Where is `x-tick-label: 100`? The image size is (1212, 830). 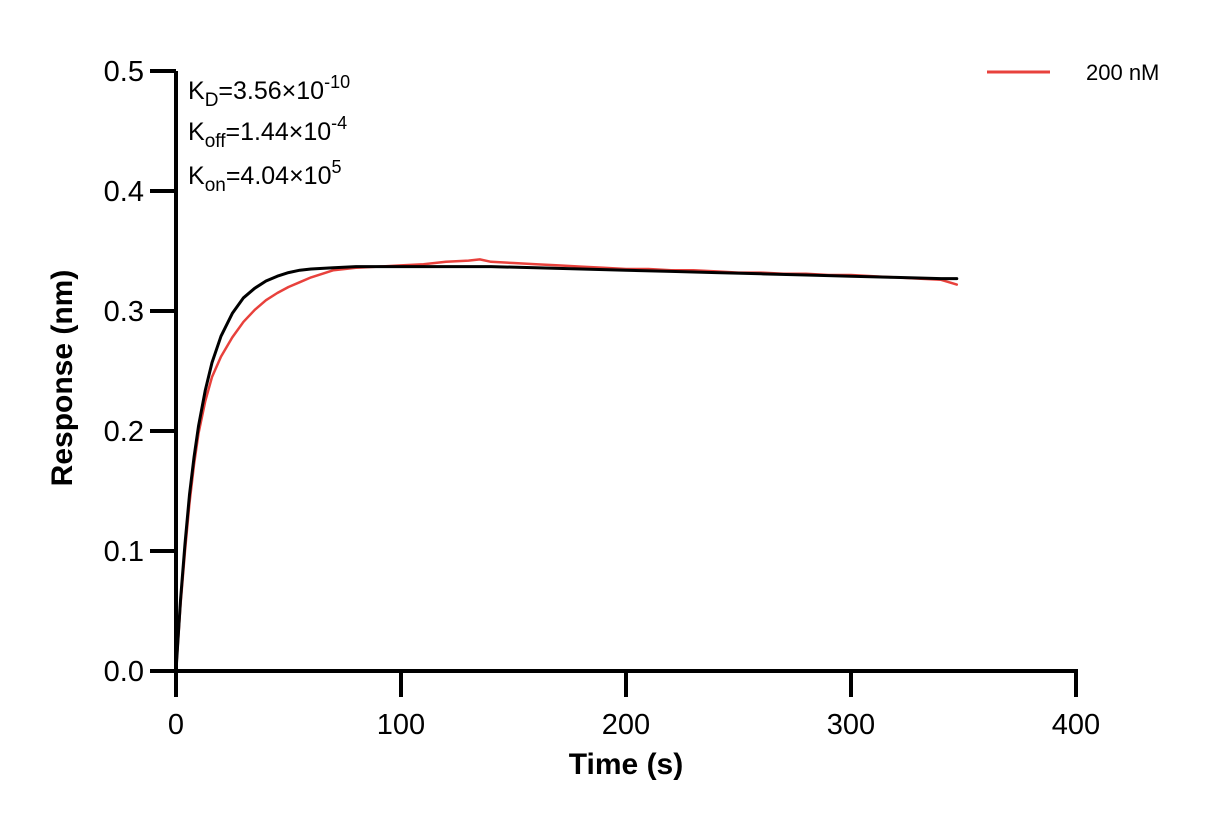
x-tick-label: 100 is located at coordinates (401, 725).